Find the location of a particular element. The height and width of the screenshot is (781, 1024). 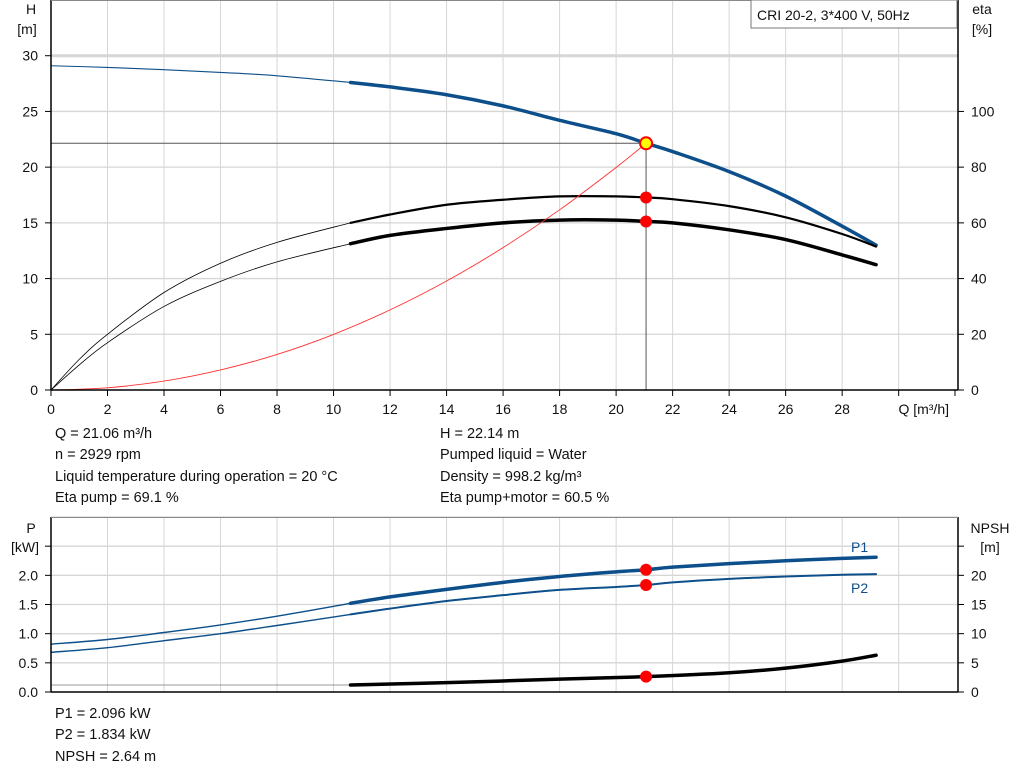

x-tick-label: 0 is located at coordinates (51, 409).